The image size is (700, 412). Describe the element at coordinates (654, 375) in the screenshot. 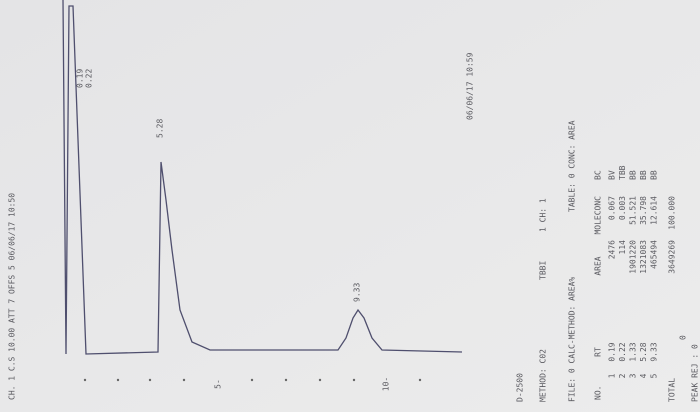

I see `table-cell: 5` at that location.